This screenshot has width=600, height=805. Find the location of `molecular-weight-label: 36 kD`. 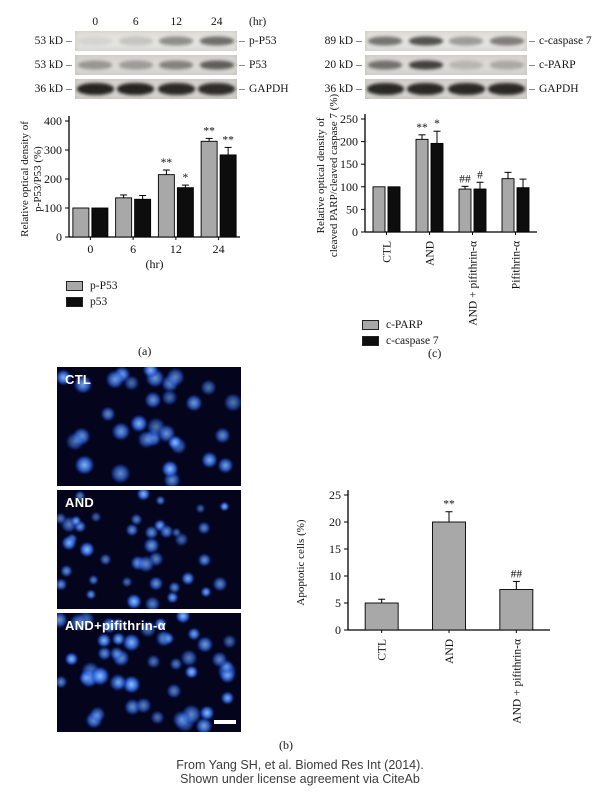

molecular-weight-label: 36 kD is located at coordinates (338, 89).